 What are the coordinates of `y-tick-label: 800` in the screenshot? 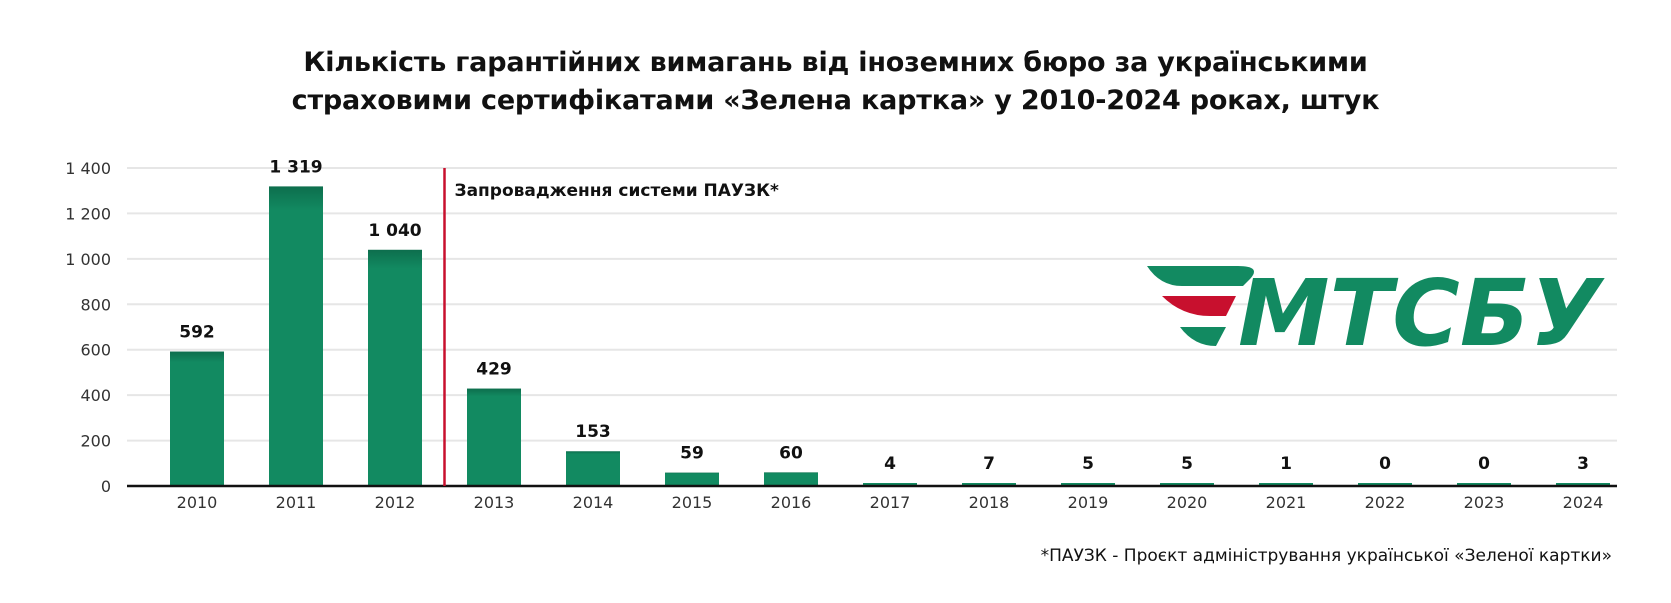 It's located at (95, 304).